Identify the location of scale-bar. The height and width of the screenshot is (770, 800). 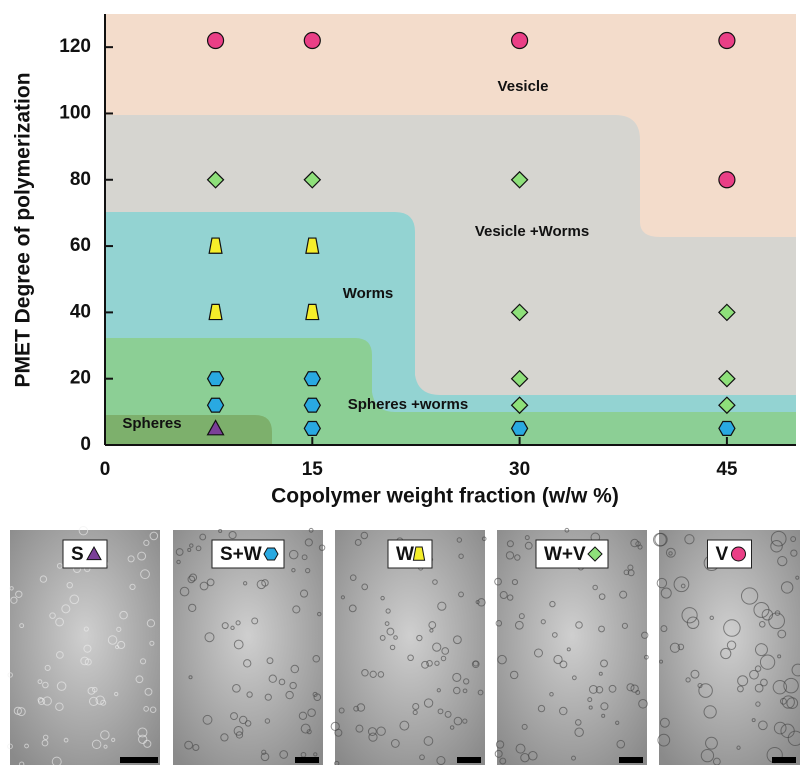
(469, 760).